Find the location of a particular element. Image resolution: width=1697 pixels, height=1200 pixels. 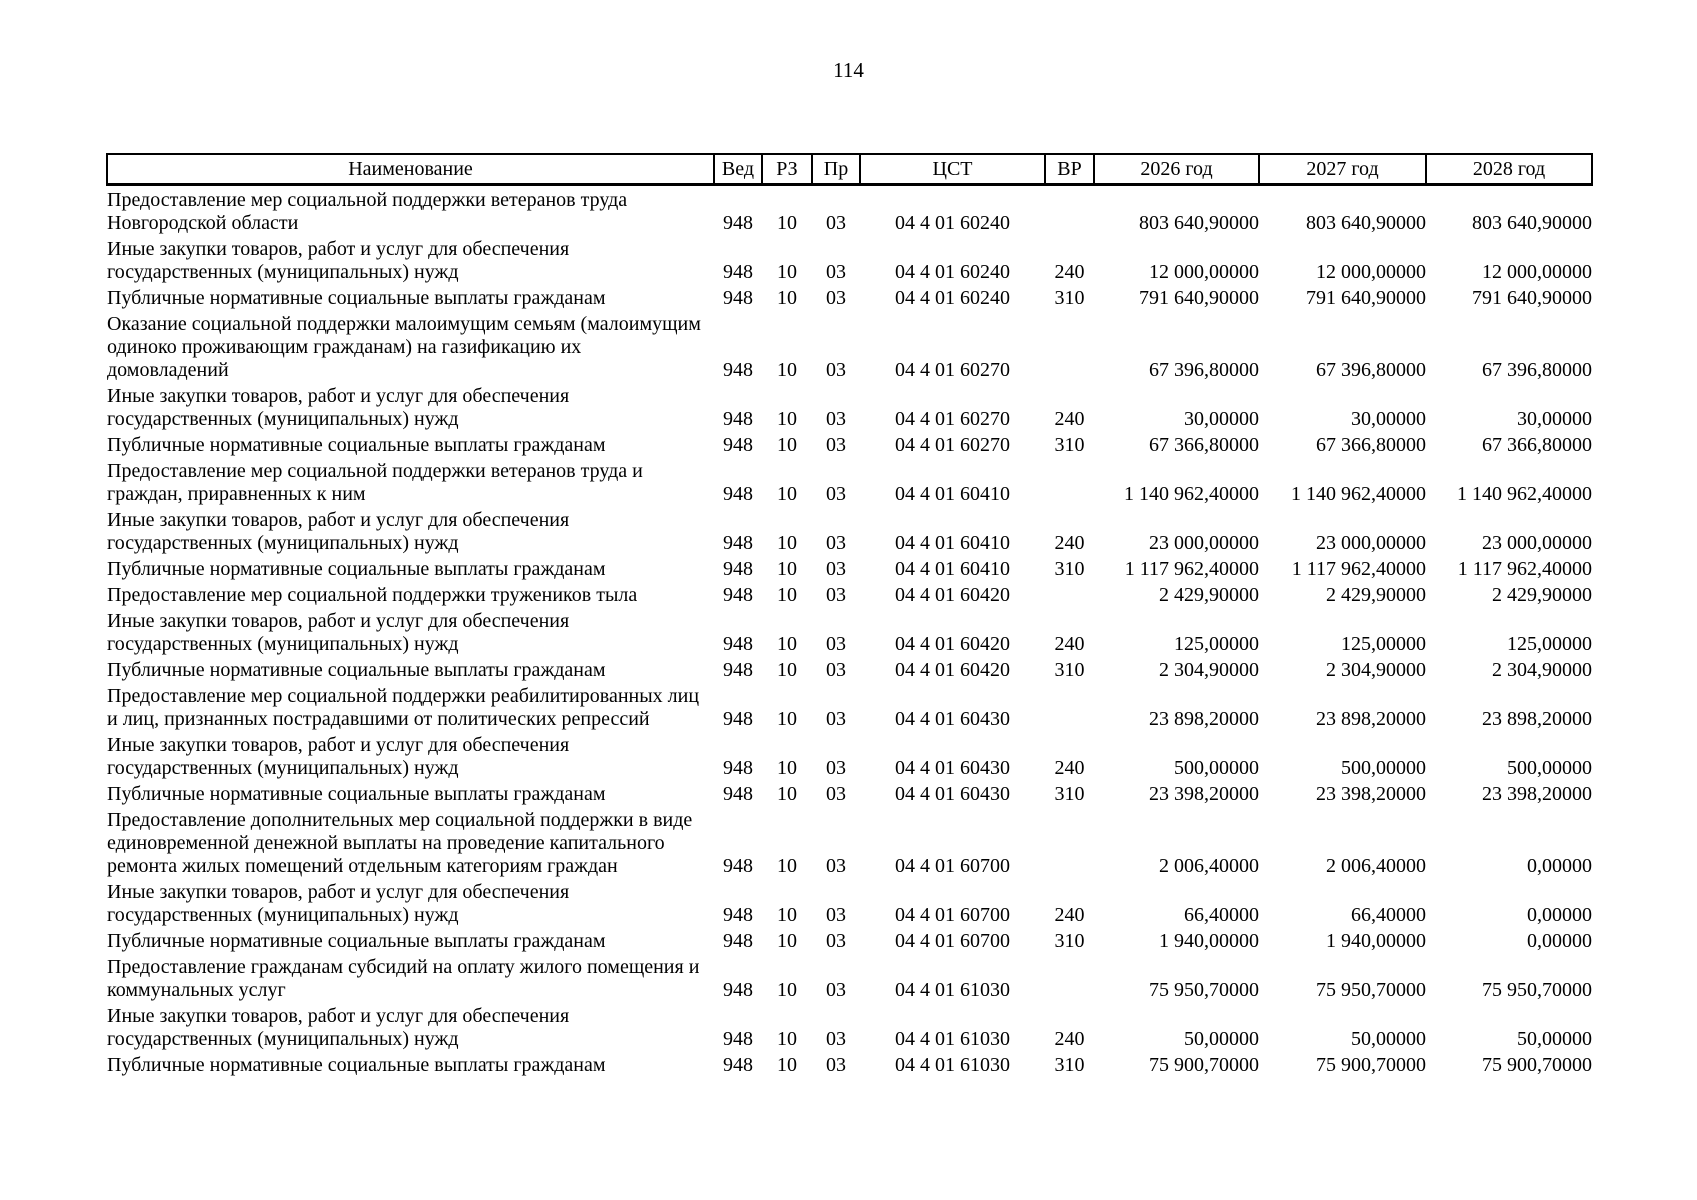

column-header-ved: Вед is located at coordinates (738, 169).